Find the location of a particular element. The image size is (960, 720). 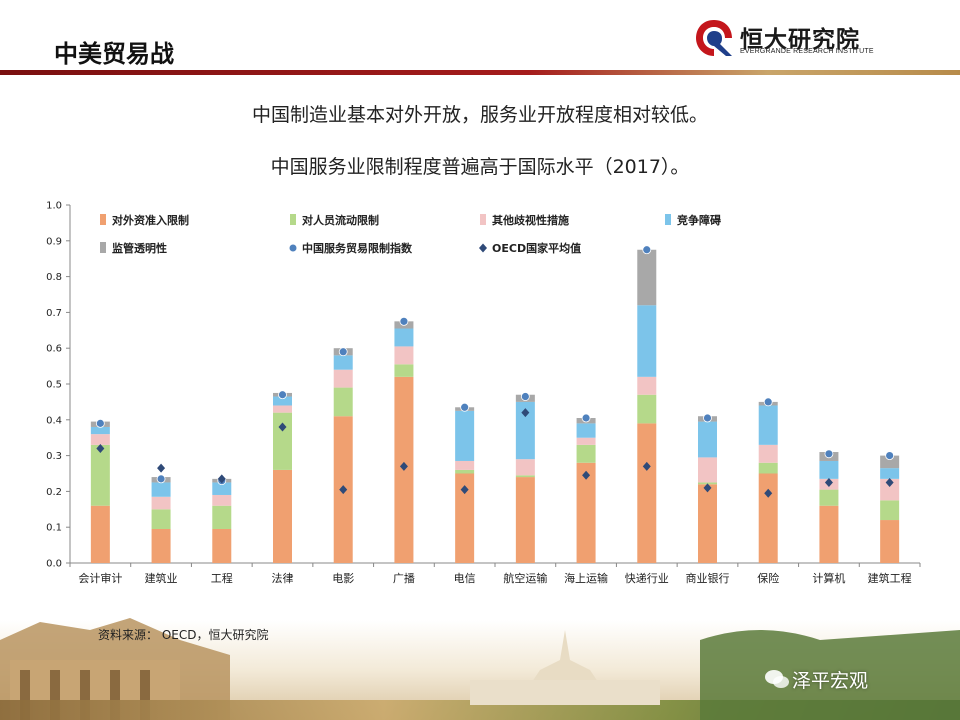

x-tick-label: 电影 is located at coordinates (343, 578).